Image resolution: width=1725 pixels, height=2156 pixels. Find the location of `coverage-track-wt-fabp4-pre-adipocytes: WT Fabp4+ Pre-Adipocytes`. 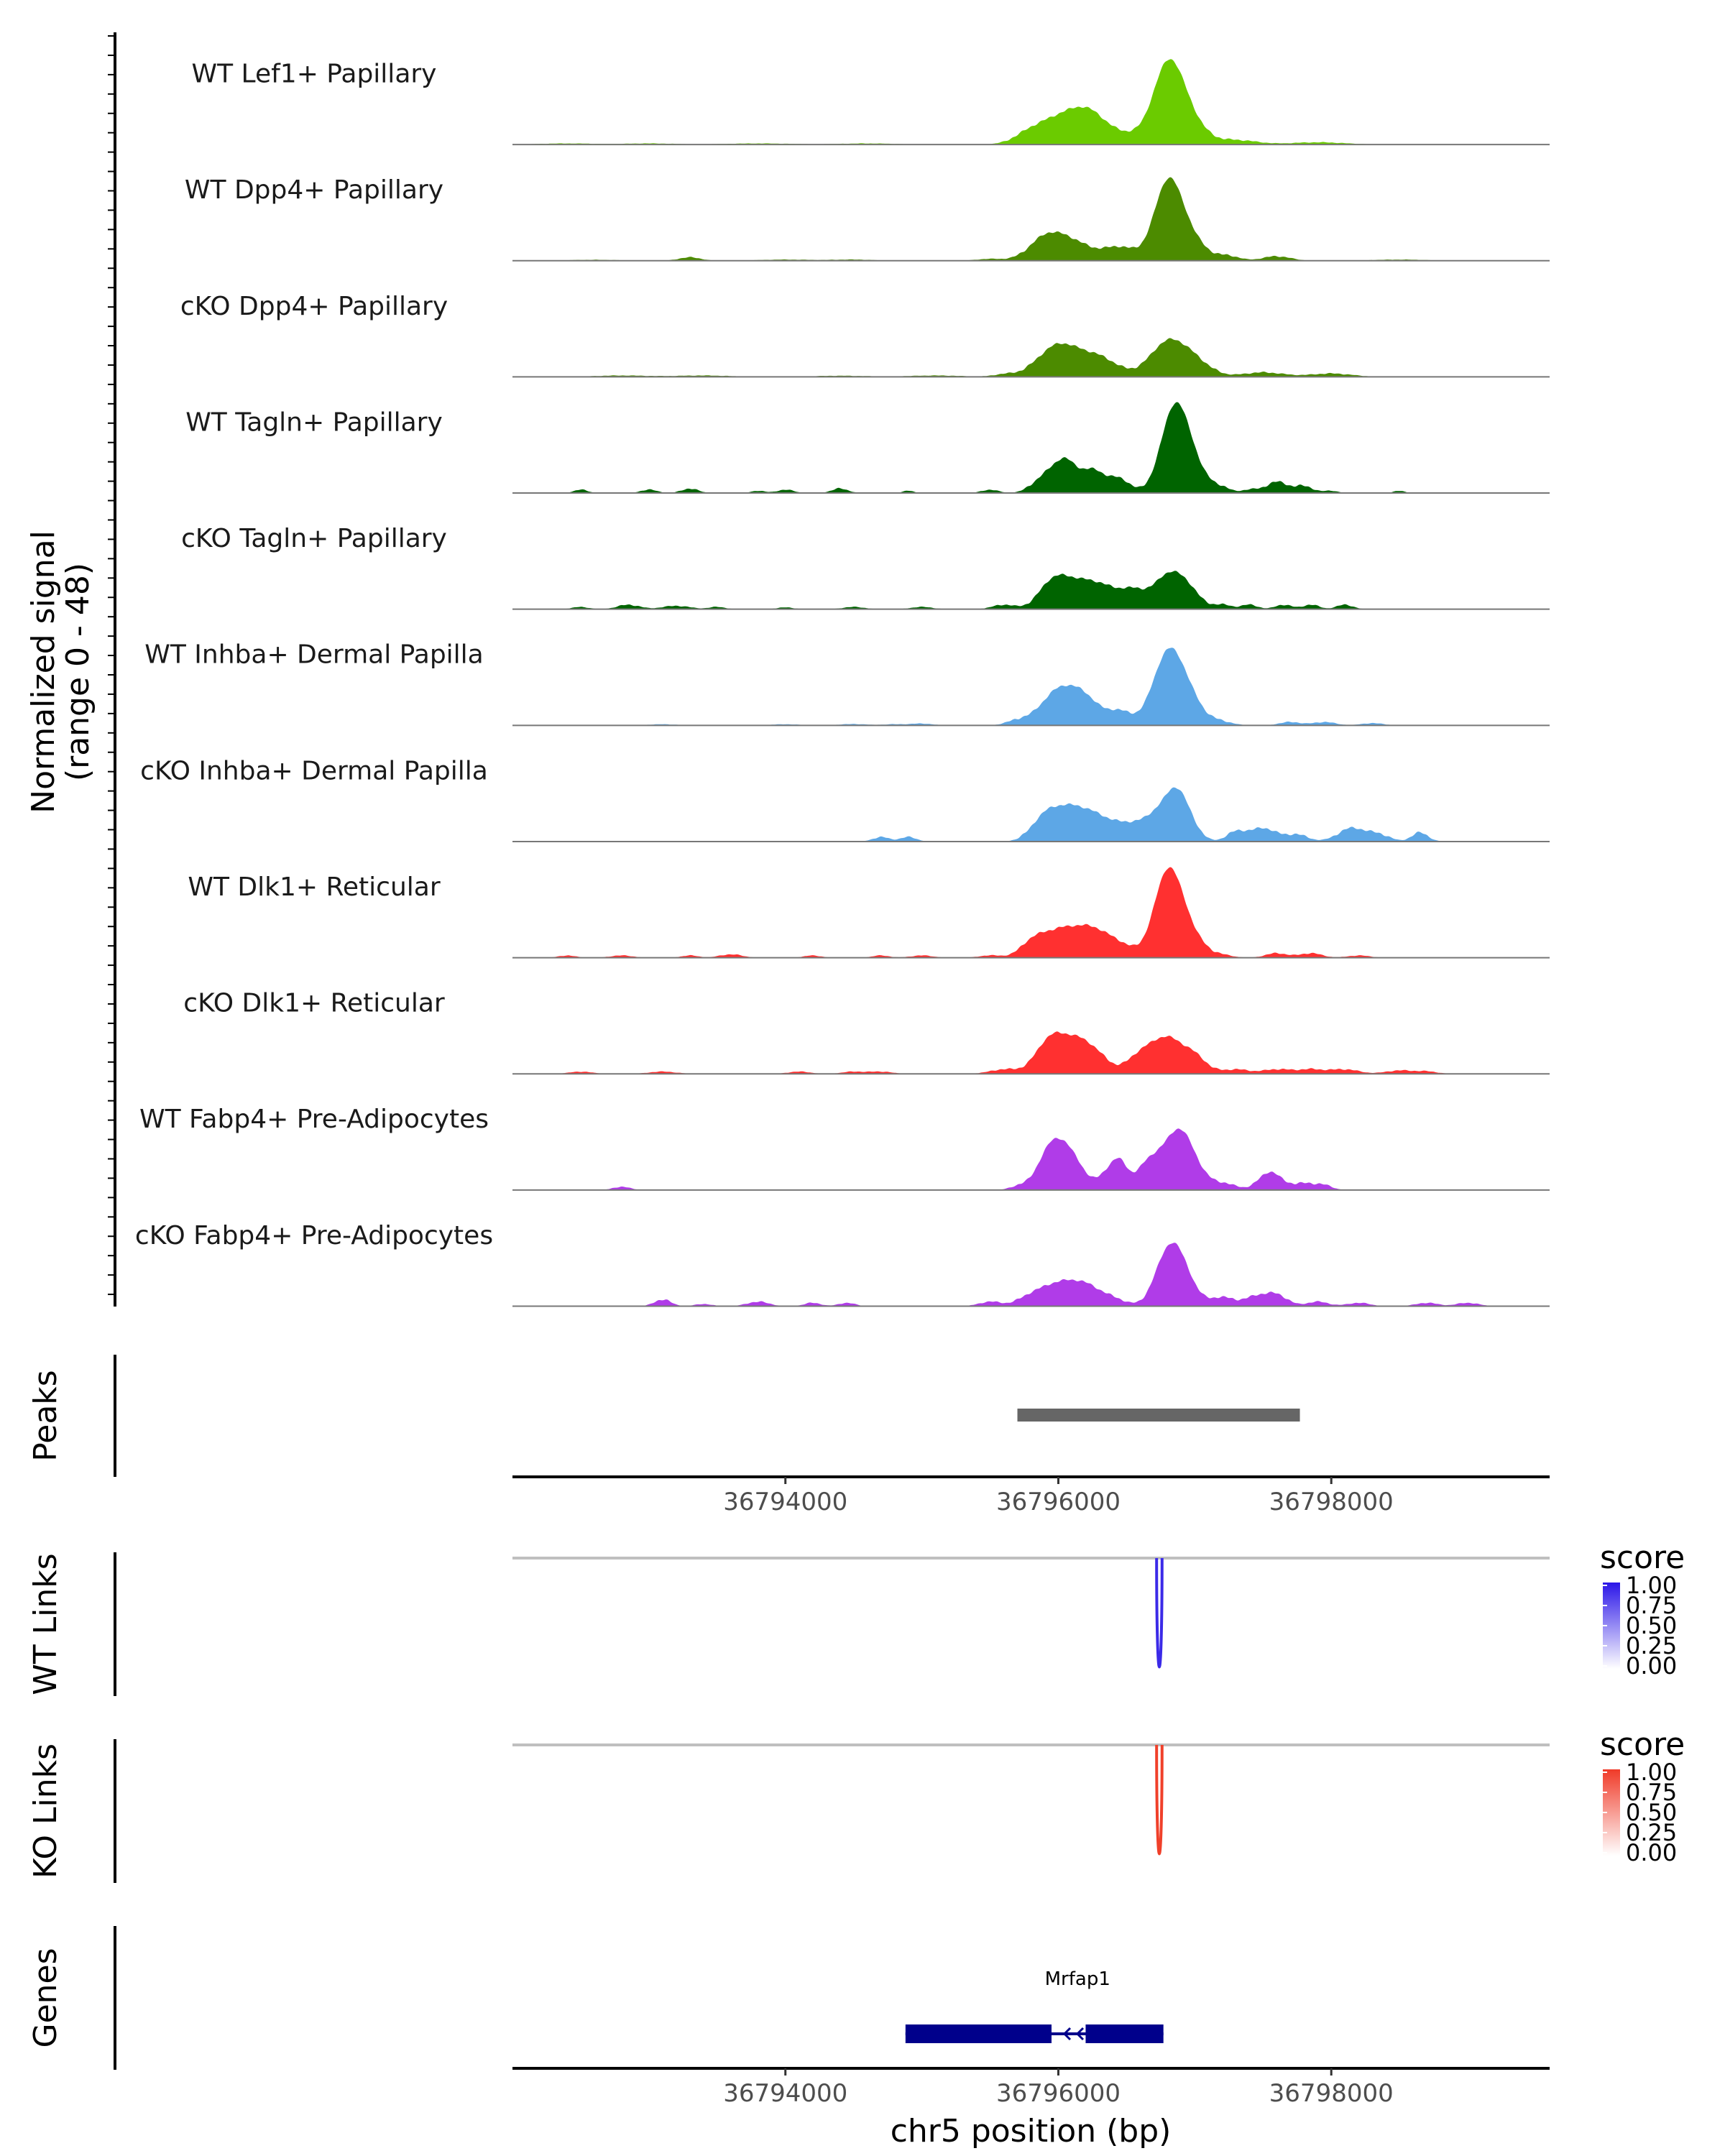

coverage-track-wt-fabp4-pre-adipocytes: WT Fabp4+ Pre-Adipocytes is located at coordinates (844, 1148).